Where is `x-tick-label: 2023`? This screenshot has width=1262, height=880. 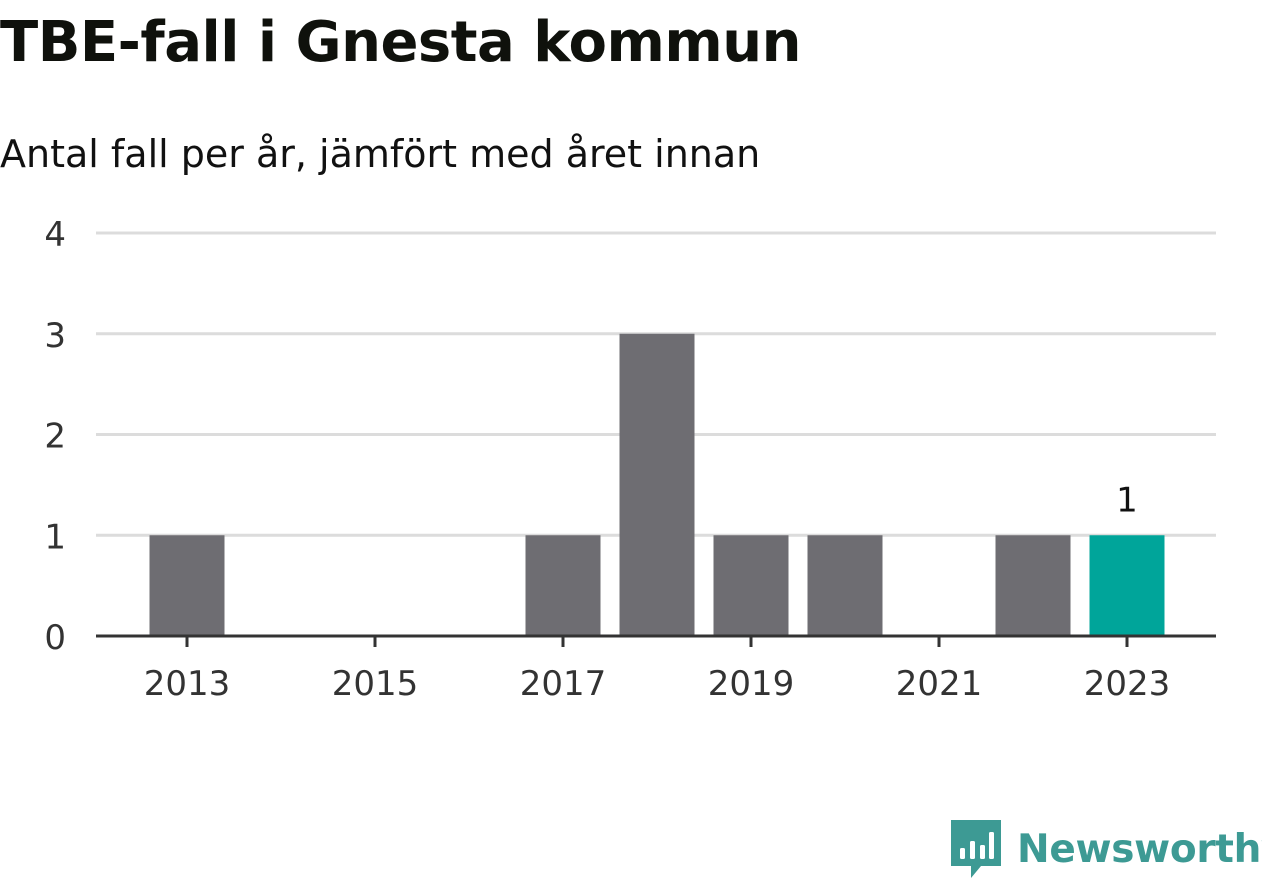 x-tick-label: 2023 is located at coordinates (1127, 684).